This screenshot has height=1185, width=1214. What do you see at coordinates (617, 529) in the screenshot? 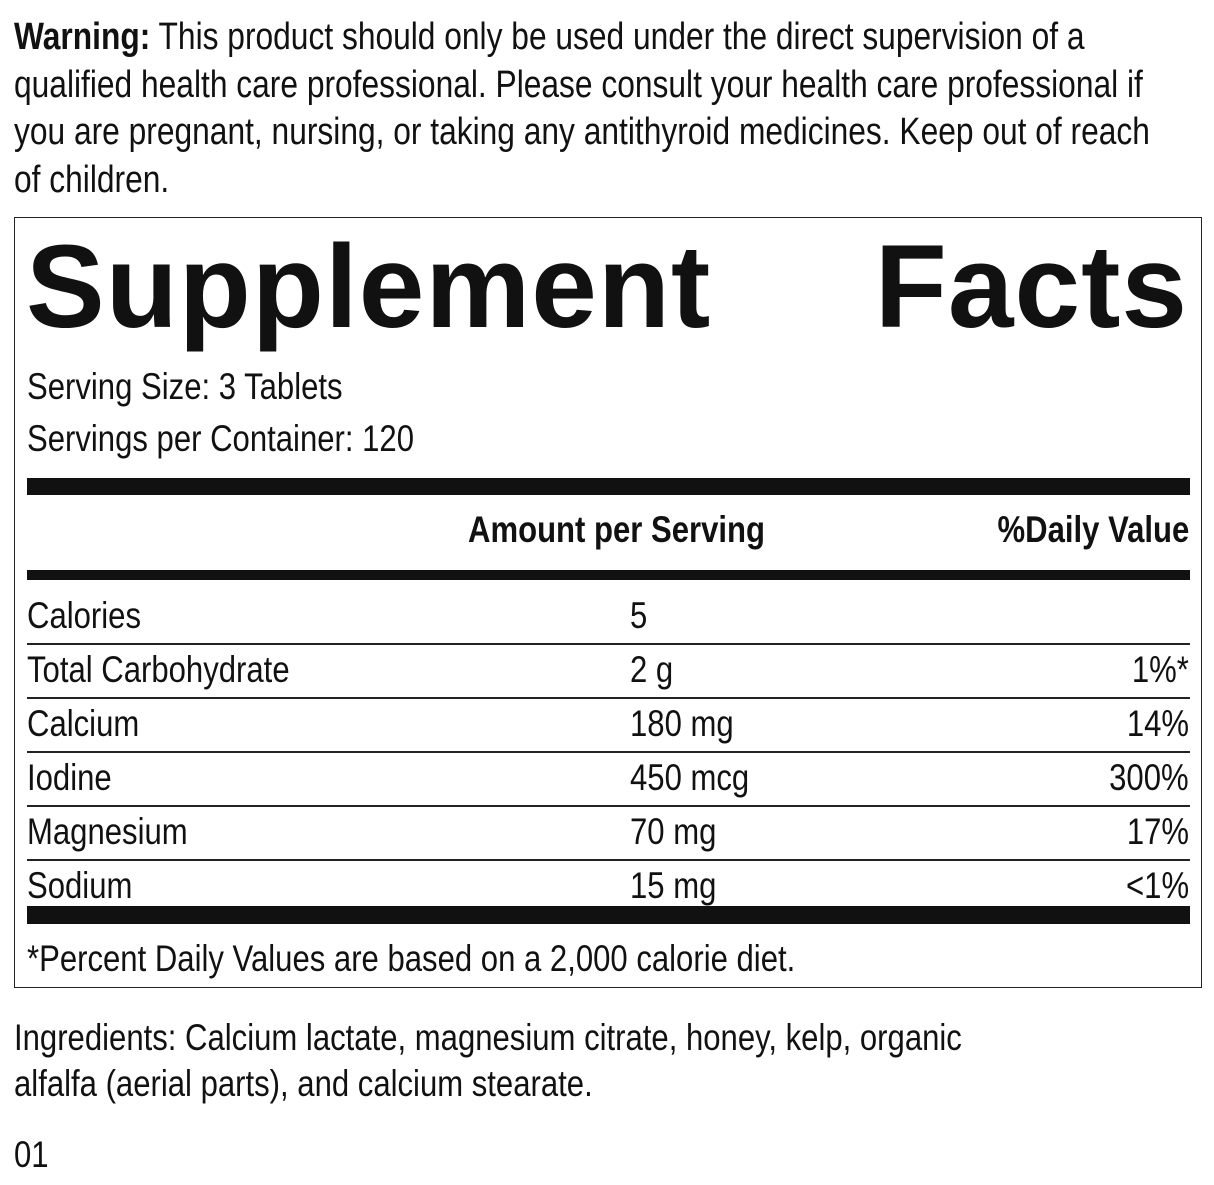
I see `header-amount: Amount per Serving` at bounding box center [617, 529].